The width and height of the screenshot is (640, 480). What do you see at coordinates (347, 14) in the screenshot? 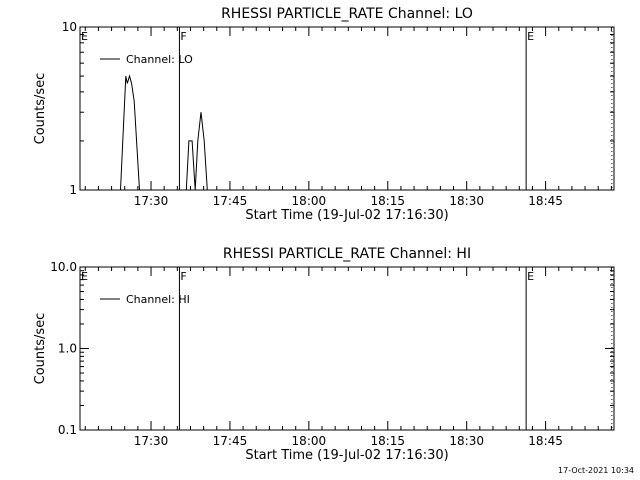
I see `lo-chart-title: RHESSI PARTICLE_RATE Channel: LO` at bounding box center [347, 14].